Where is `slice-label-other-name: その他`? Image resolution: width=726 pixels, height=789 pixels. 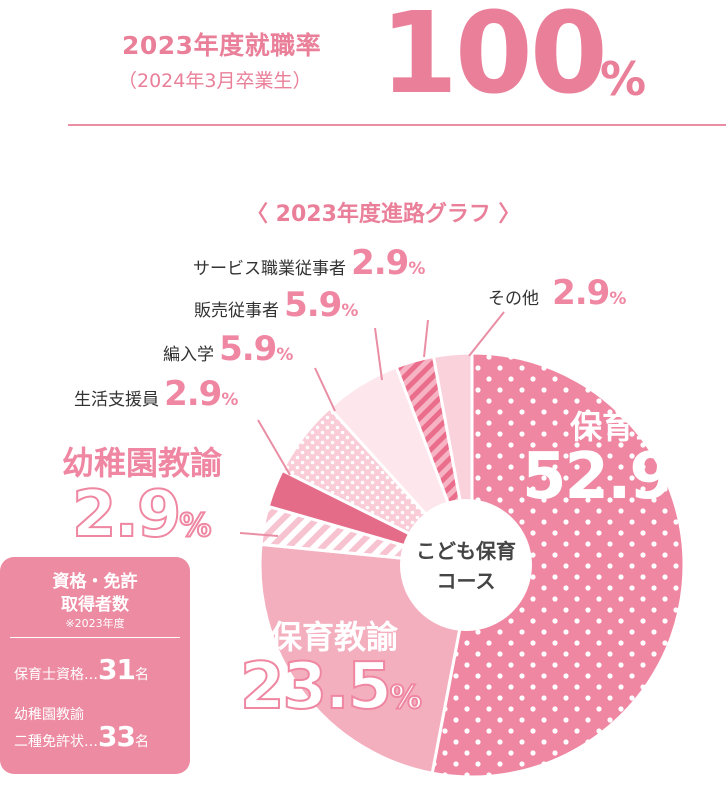 slice-label-other-name: その他 is located at coordinates (513, 299).